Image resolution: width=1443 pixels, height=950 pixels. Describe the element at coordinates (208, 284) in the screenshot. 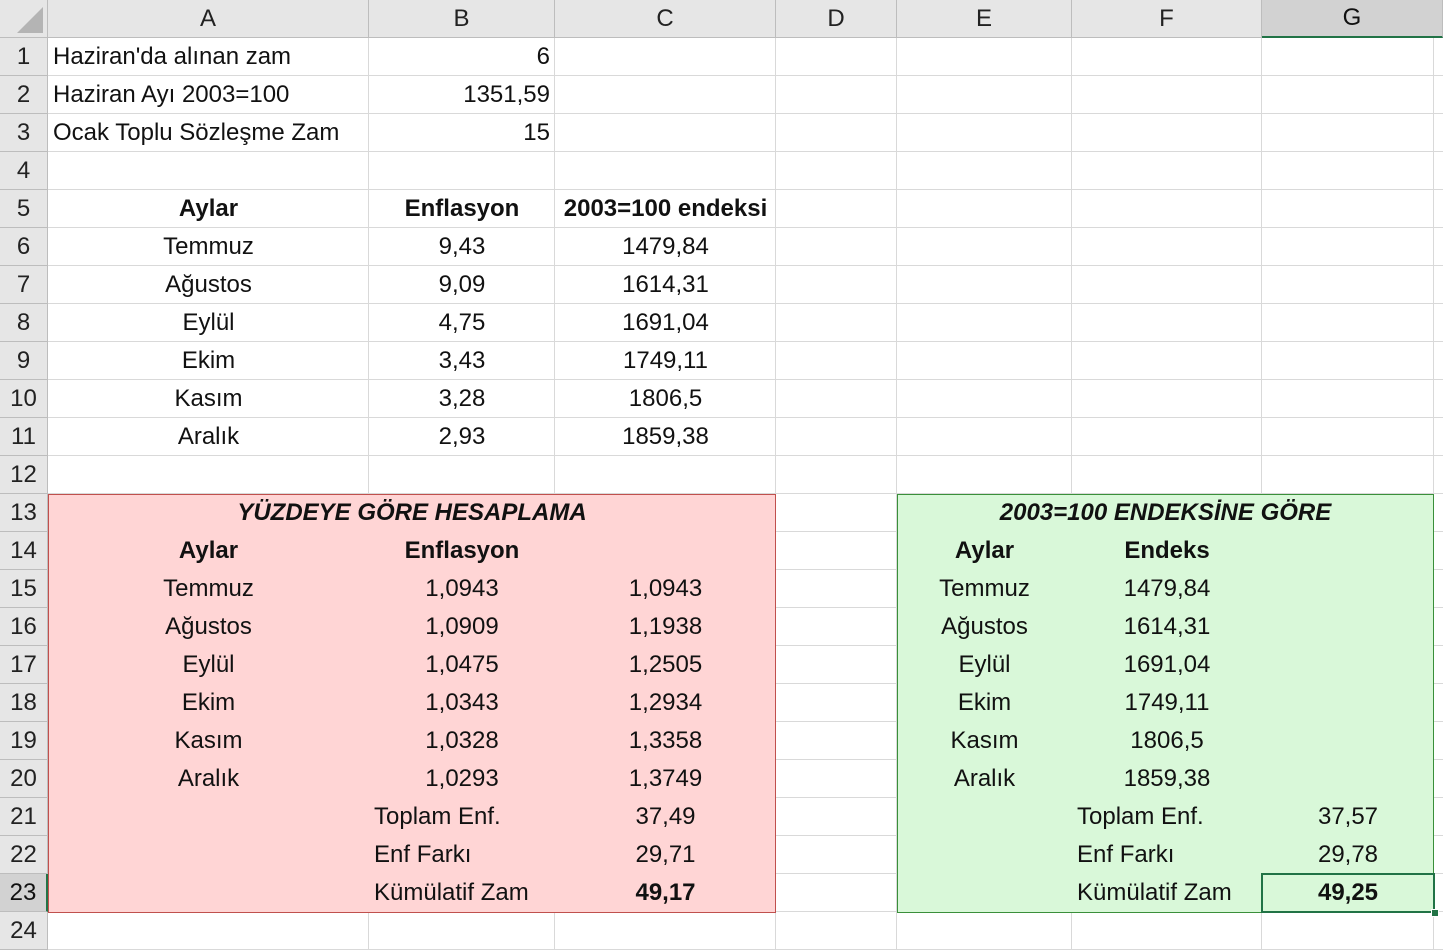

I see `cell-A7: Ağustos` at that location.